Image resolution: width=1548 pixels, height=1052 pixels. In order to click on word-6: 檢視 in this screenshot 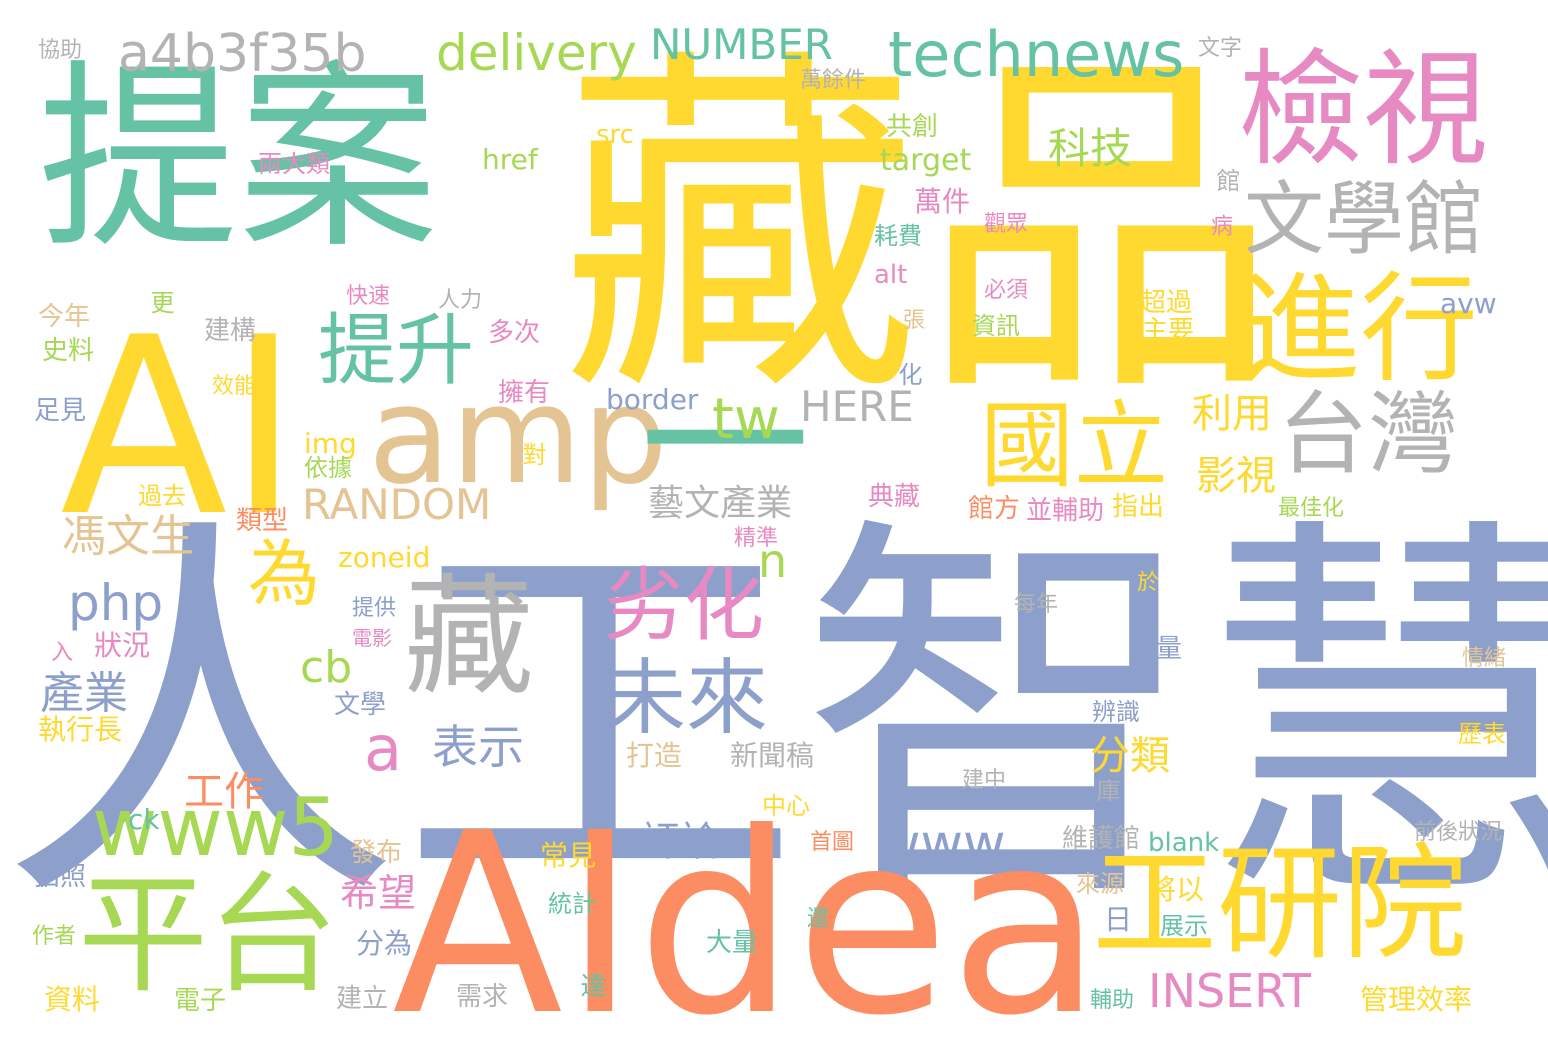, I will do `click(1363, 110)`.